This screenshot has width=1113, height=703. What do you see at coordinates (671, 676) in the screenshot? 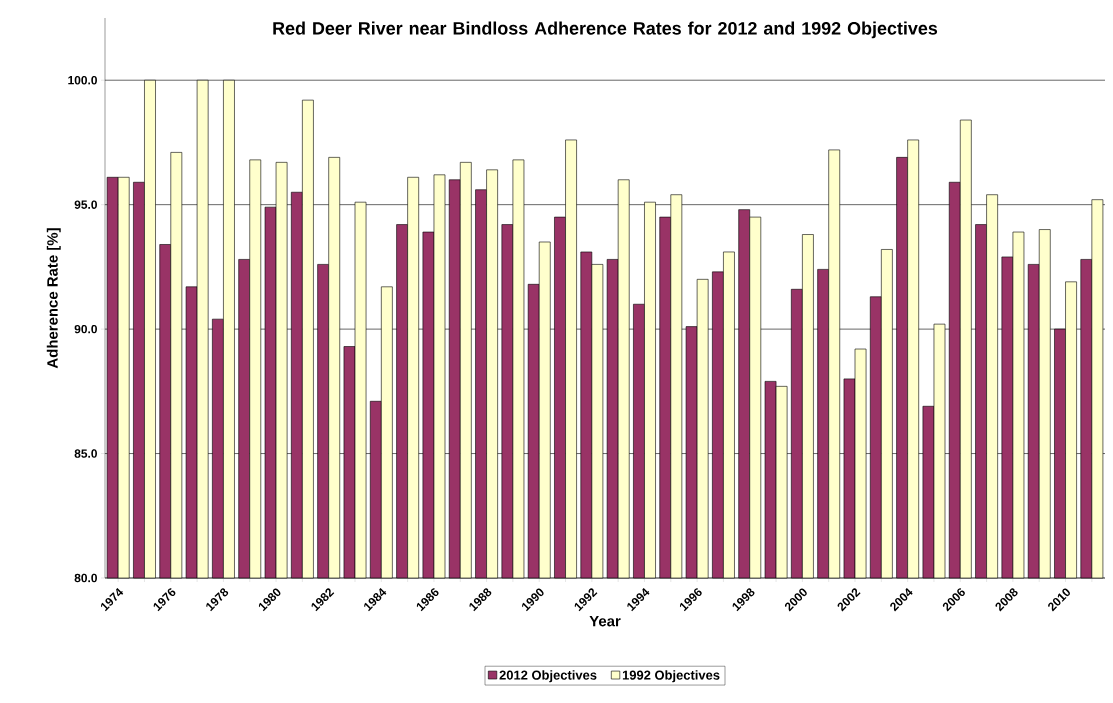
I see `legend-label: 1992 Objectives` at bounding box center [671, 676].